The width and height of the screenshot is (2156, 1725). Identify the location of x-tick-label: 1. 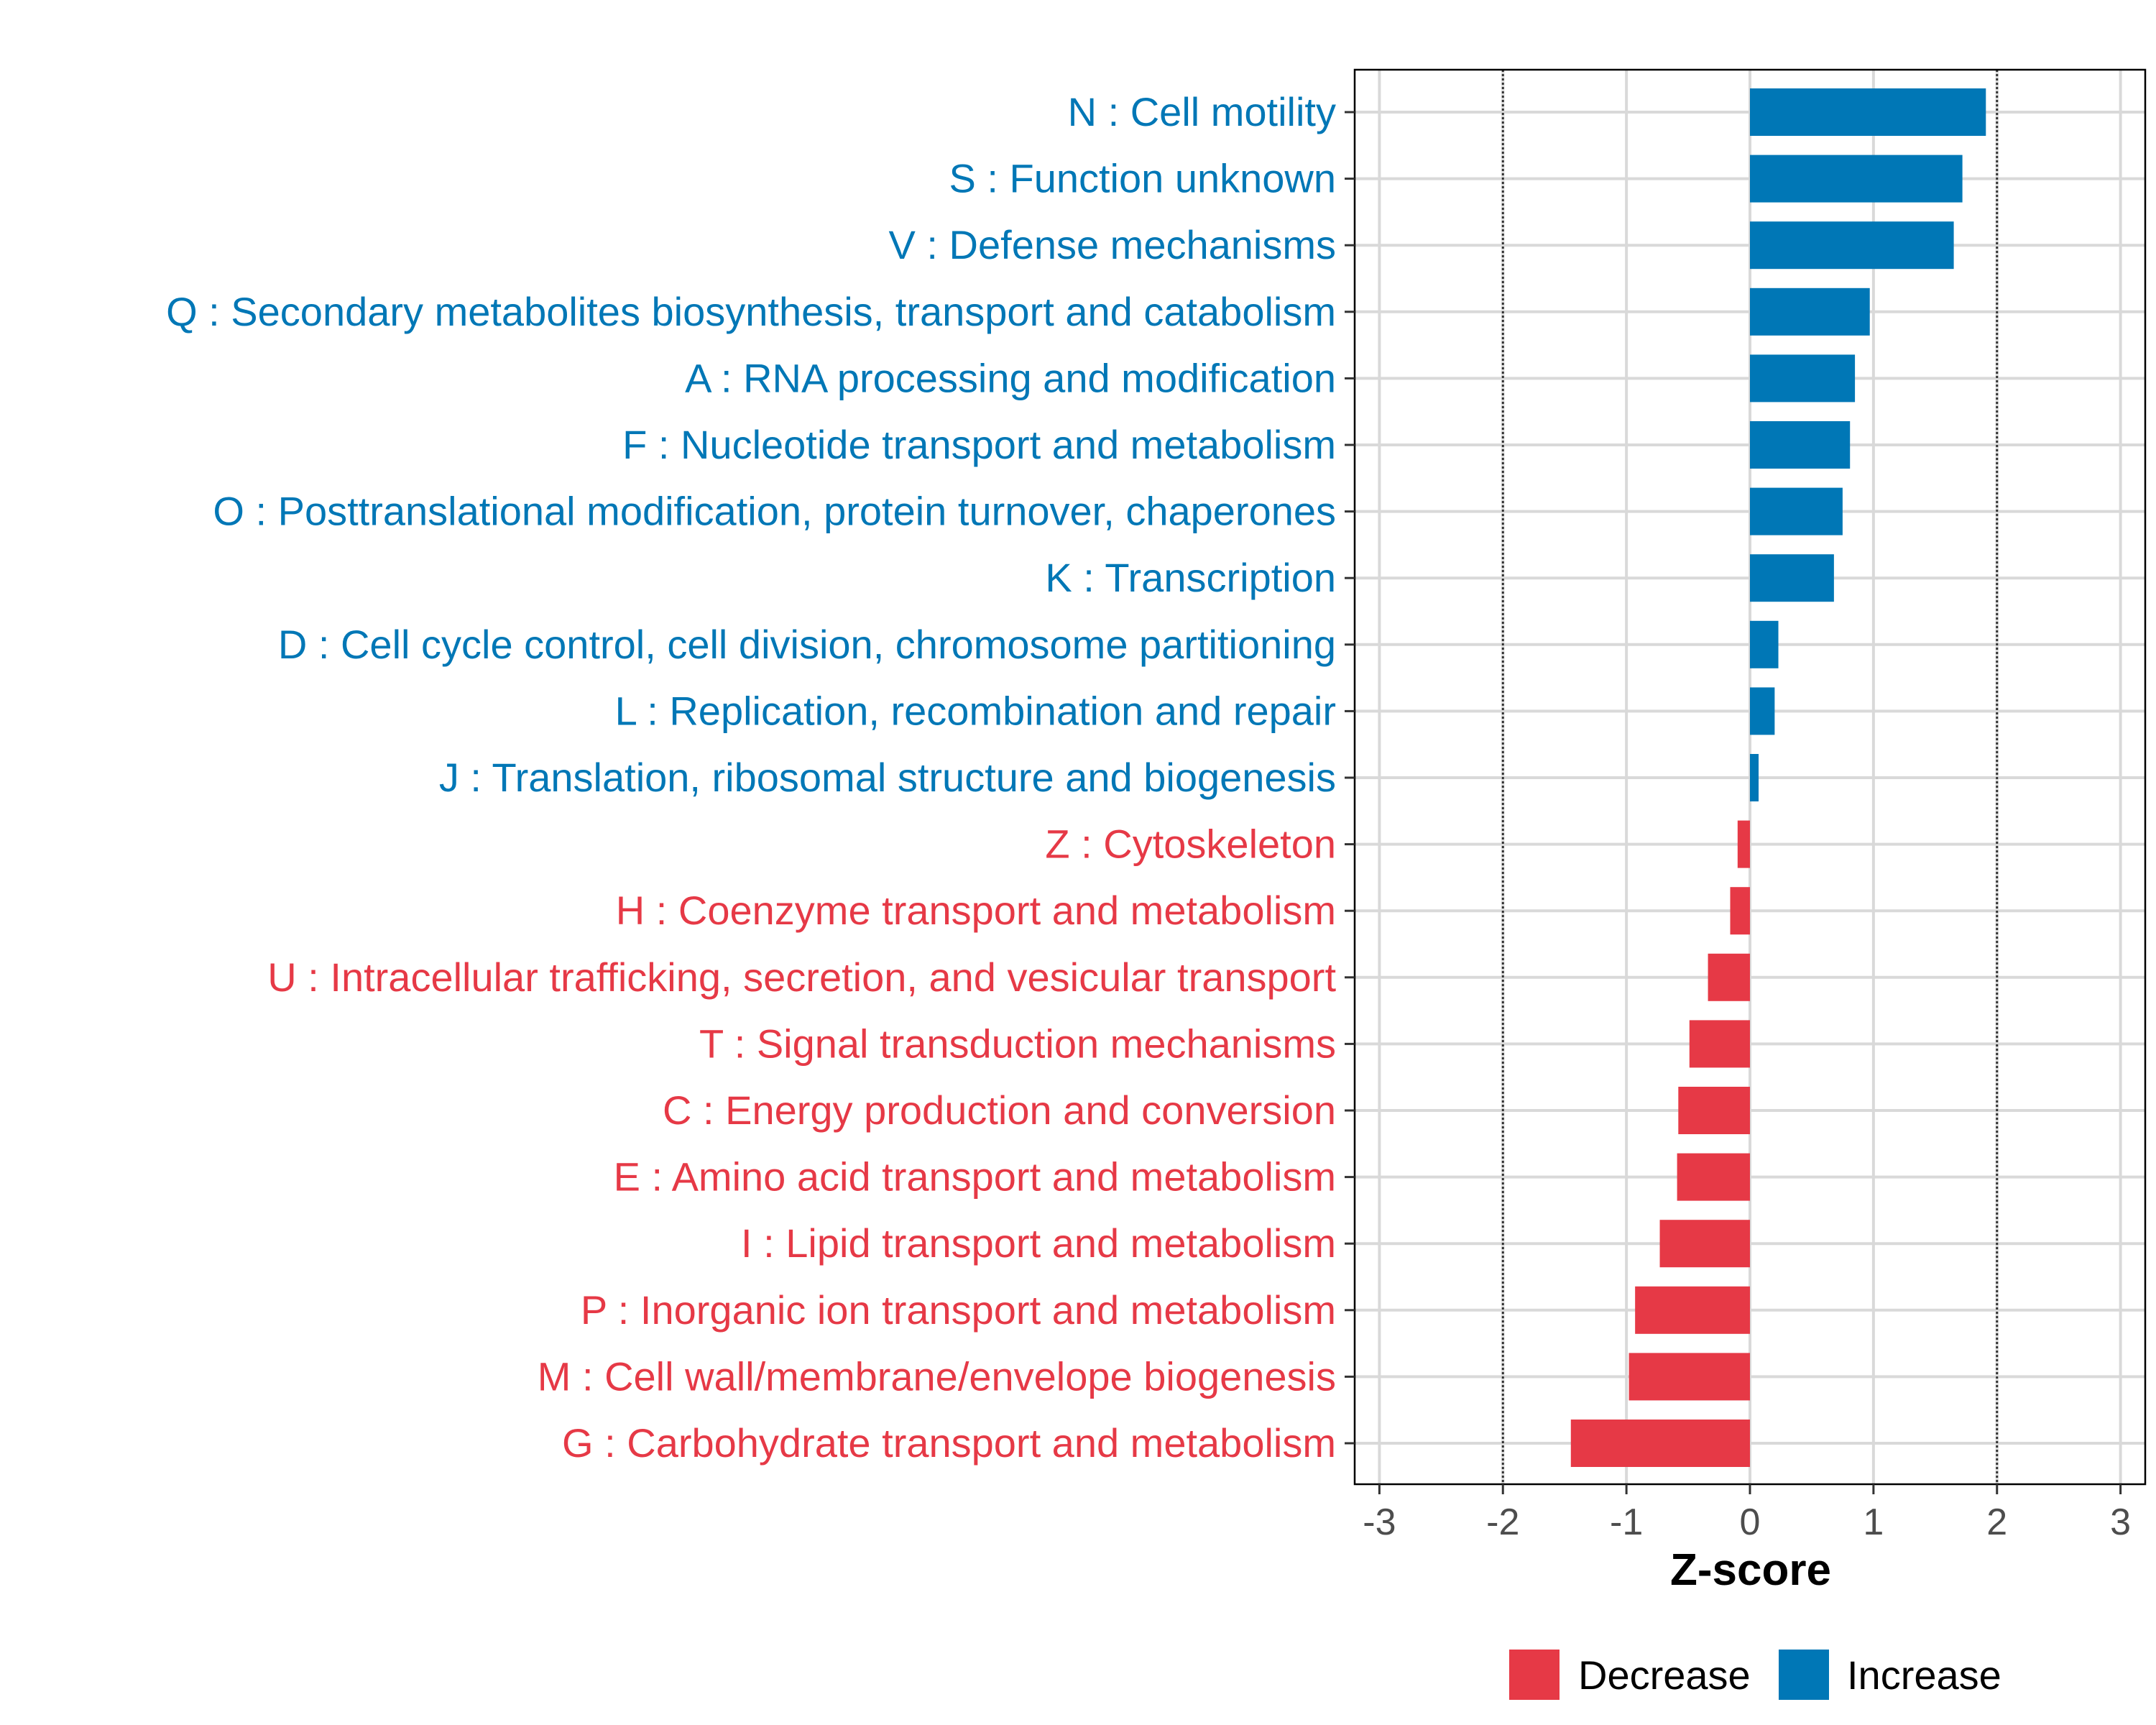
(1873, 1522).